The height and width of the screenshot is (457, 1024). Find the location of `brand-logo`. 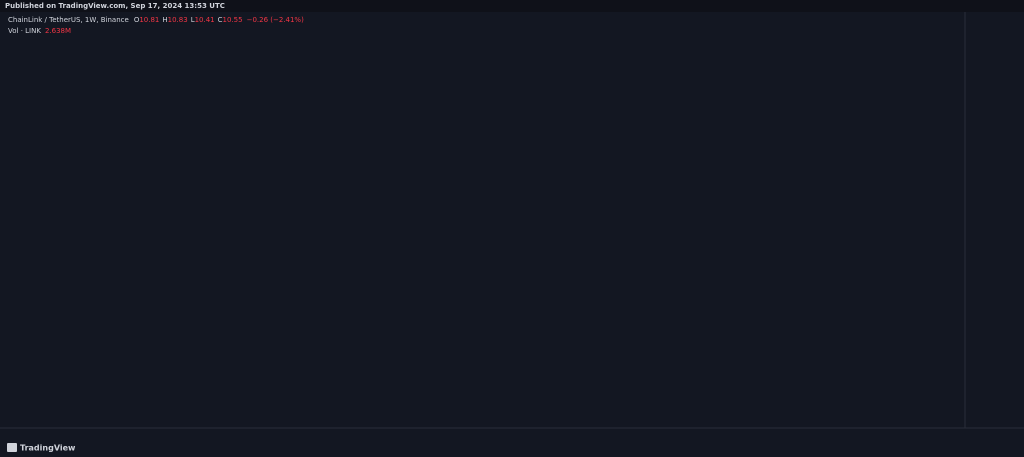

brand-logo is located at coordinates (12, 447).